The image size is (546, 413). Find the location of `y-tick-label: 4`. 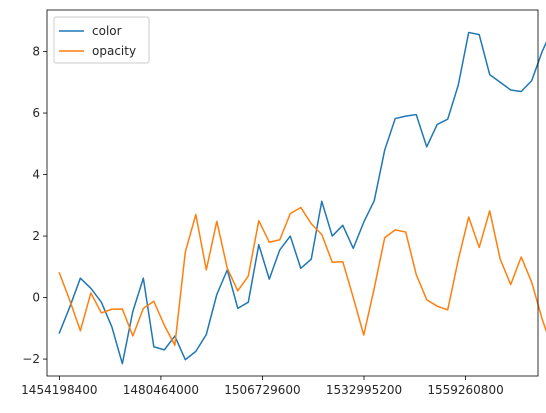

y-tick-label: 4 is located at coordinates (36, 175).